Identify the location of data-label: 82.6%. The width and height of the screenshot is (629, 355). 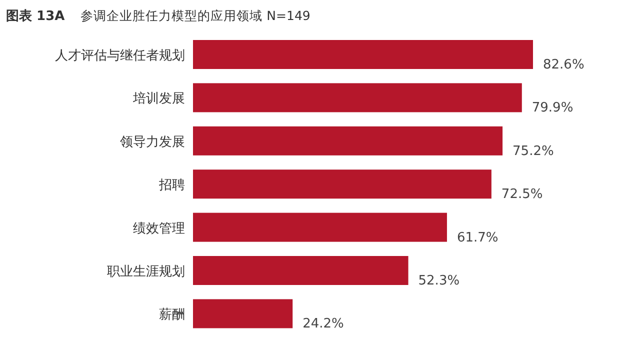
(563, 65).